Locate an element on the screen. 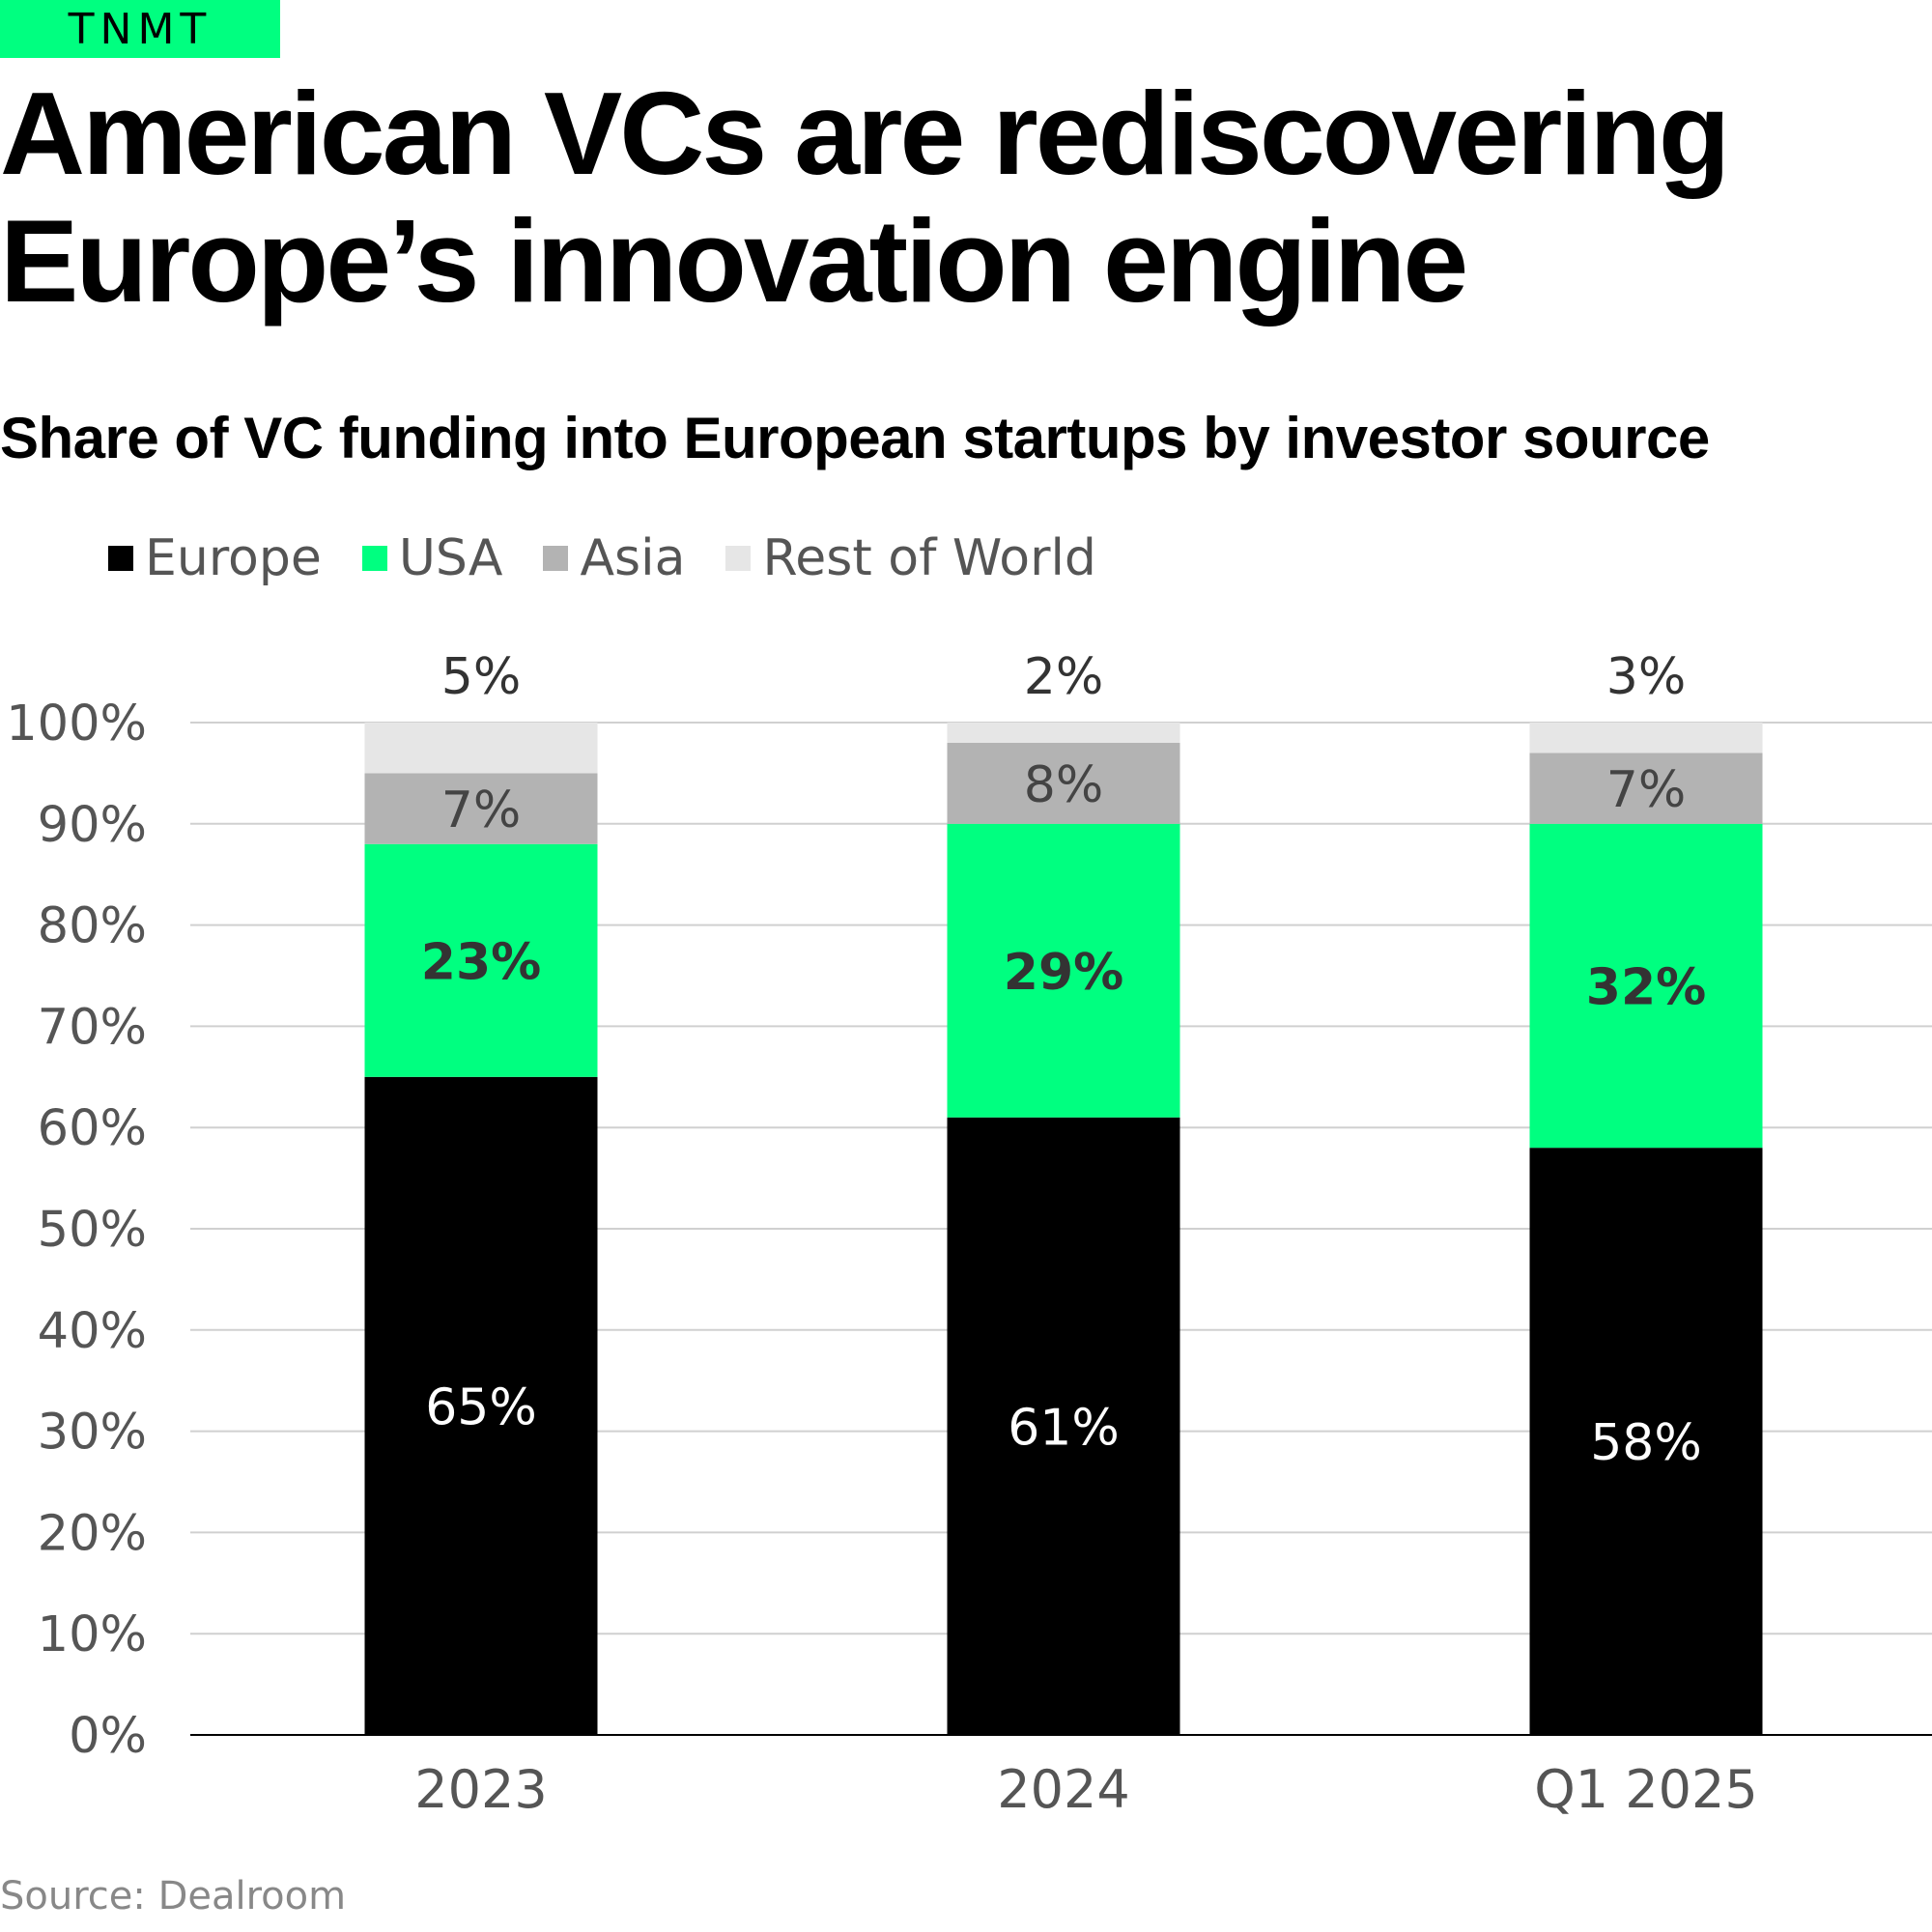  bar-europe-2023 is located at coordinates (481, 1405).